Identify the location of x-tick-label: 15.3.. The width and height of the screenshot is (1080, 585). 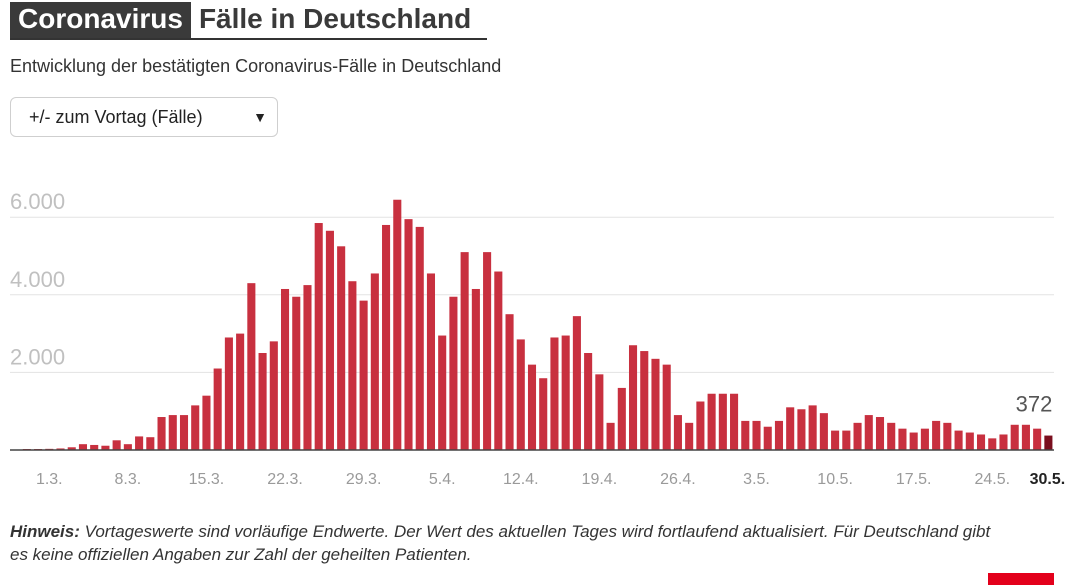
(207, 479).